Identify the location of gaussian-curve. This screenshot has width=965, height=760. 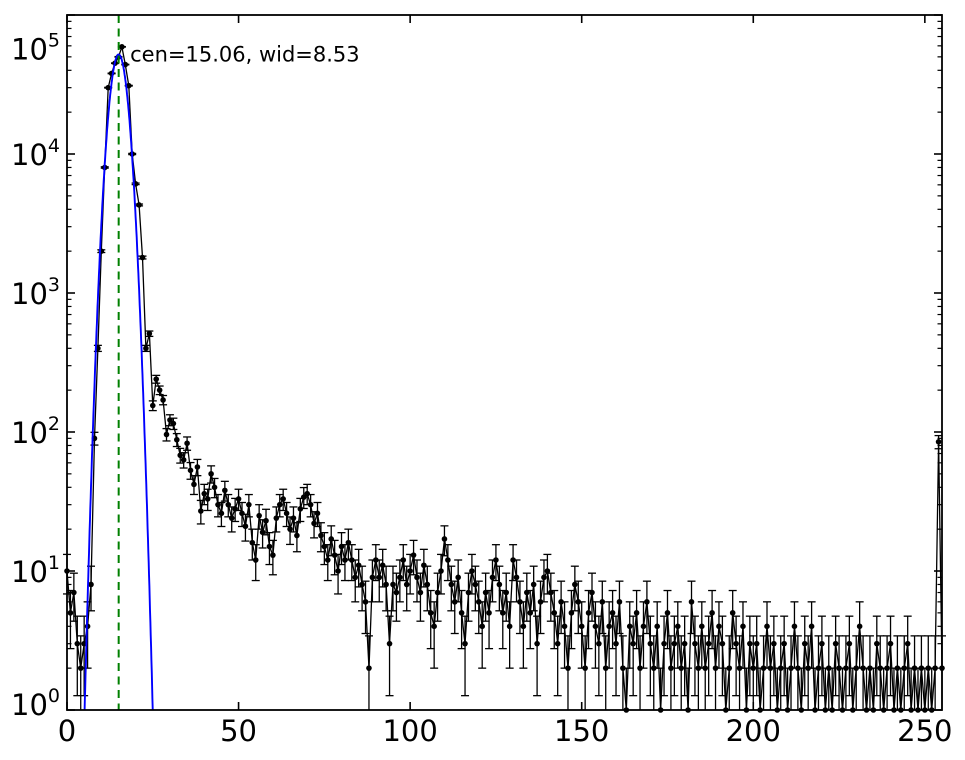
(118, 381).